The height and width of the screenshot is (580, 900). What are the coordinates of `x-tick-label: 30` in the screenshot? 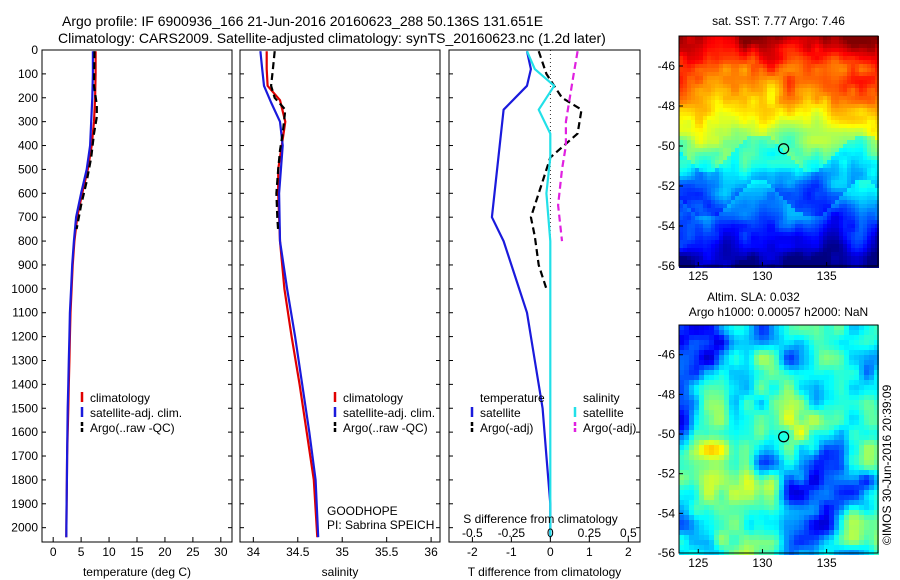 It's located at (221, 552).